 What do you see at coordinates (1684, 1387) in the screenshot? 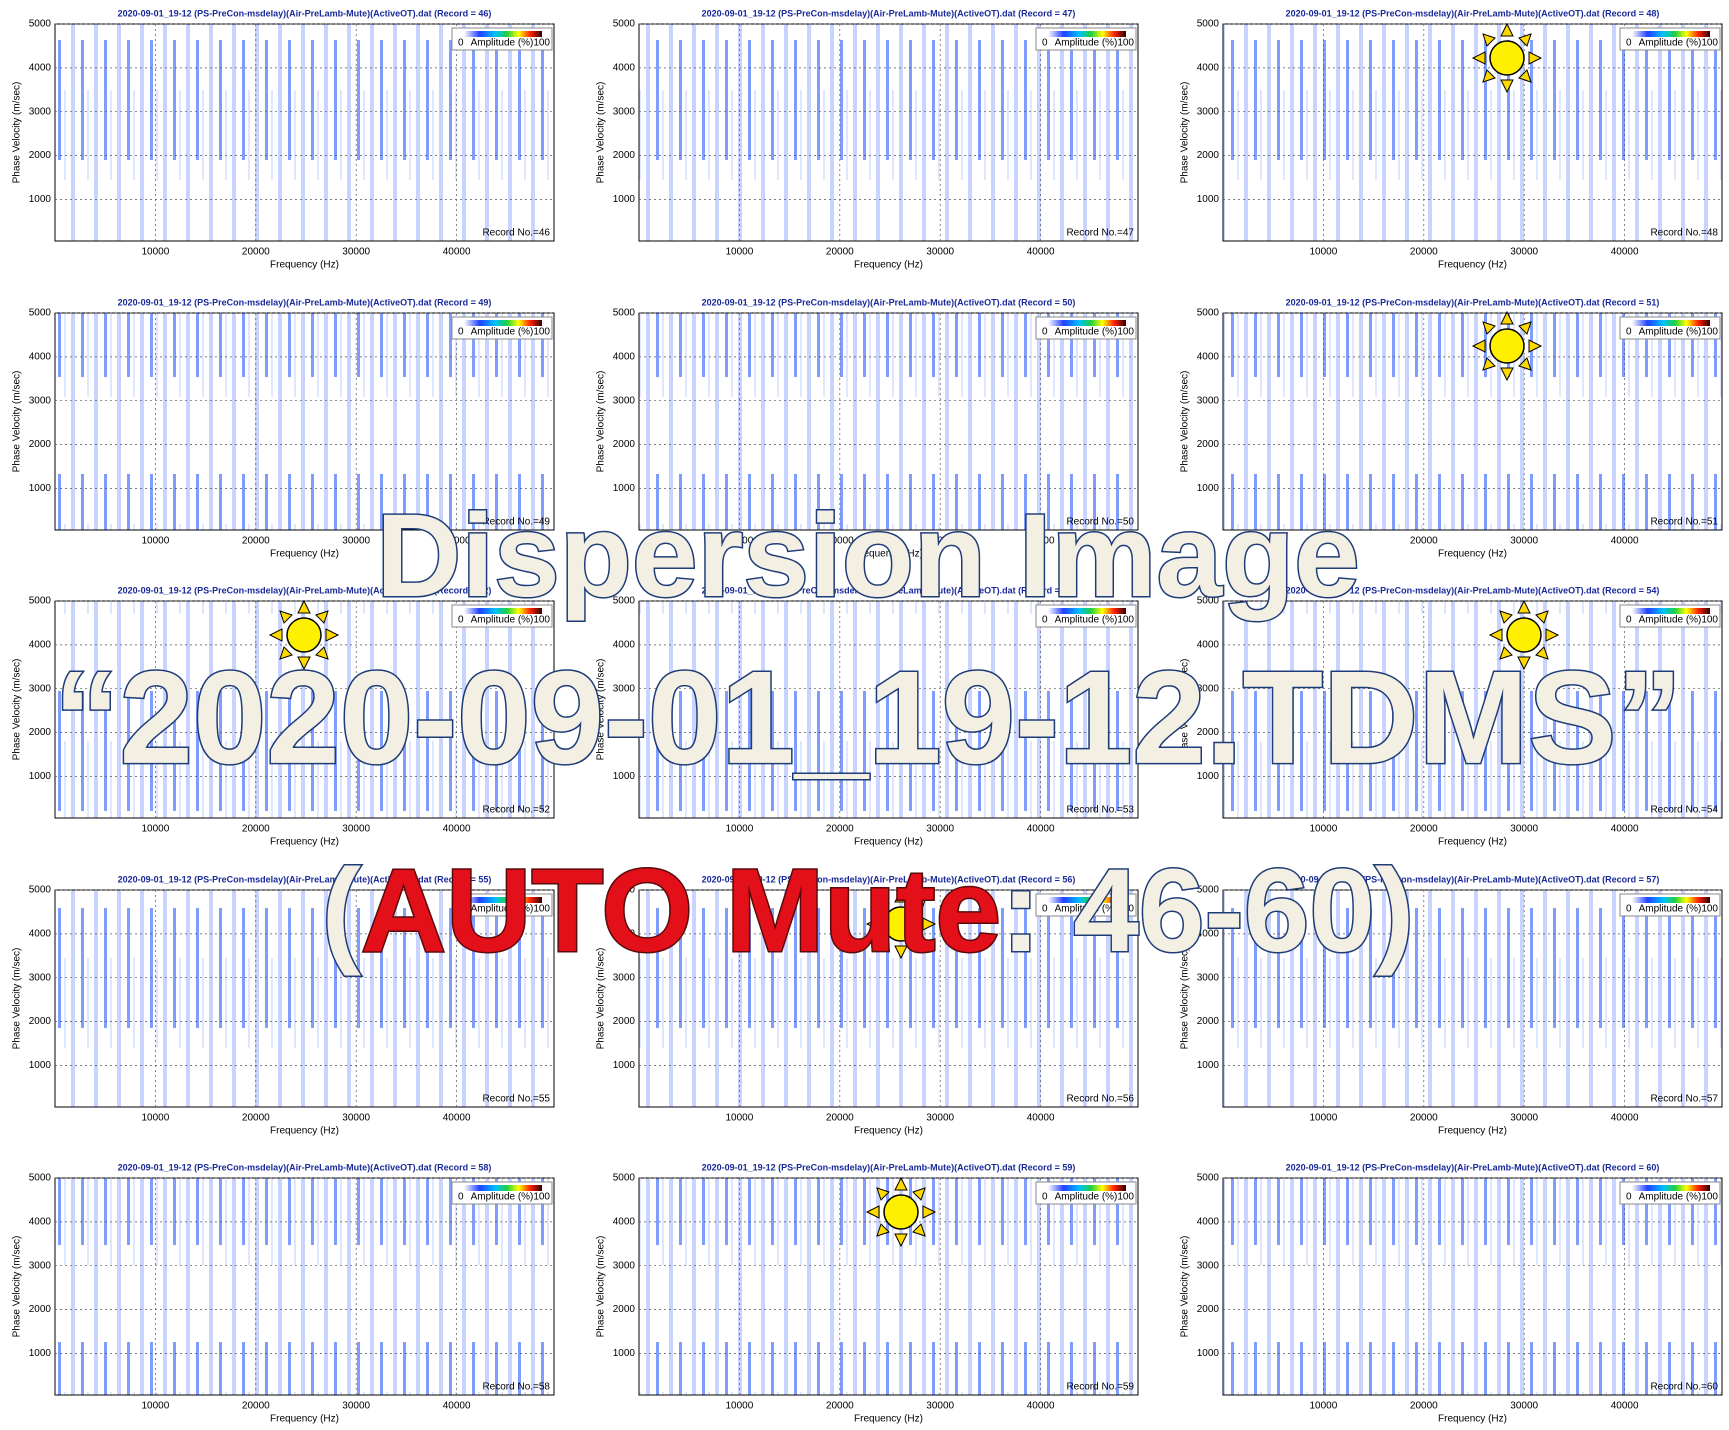
I see `record-label: Record No.=60` at bounding box center [1684, 1387].